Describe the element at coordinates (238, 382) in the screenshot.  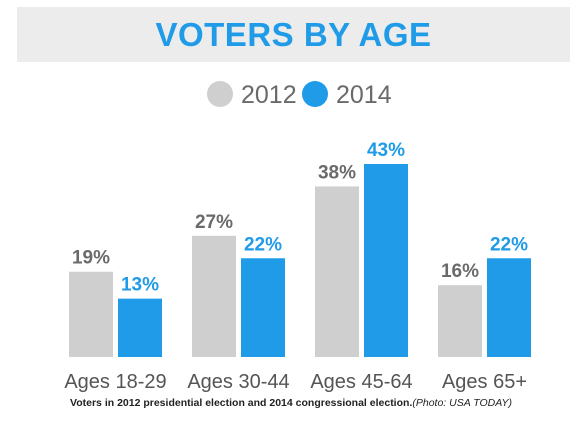
I see `category-label-2: Ages 30-44` at that location.